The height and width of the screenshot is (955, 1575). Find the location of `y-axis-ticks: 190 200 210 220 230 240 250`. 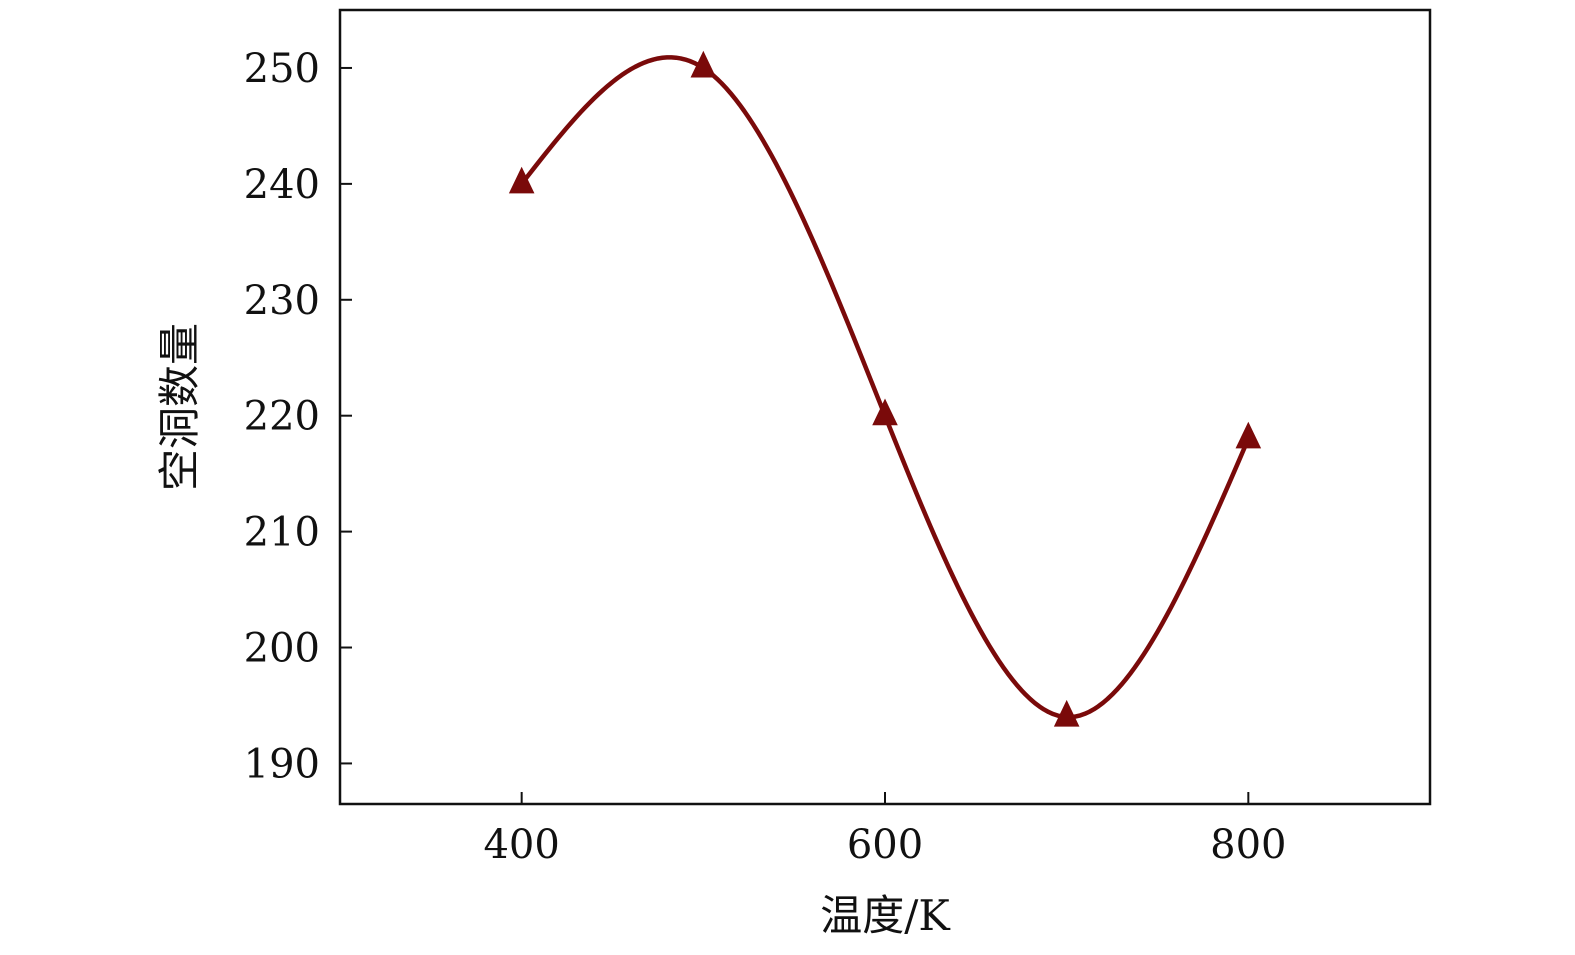

y-axis-ticks: 190 200 210 220 230 240 250 is located at coordinates (298, 416).